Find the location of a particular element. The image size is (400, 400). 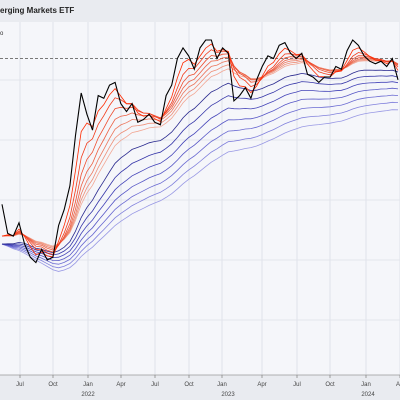

chart-title: erging Markets ETF is located at coordinates (37, 10).